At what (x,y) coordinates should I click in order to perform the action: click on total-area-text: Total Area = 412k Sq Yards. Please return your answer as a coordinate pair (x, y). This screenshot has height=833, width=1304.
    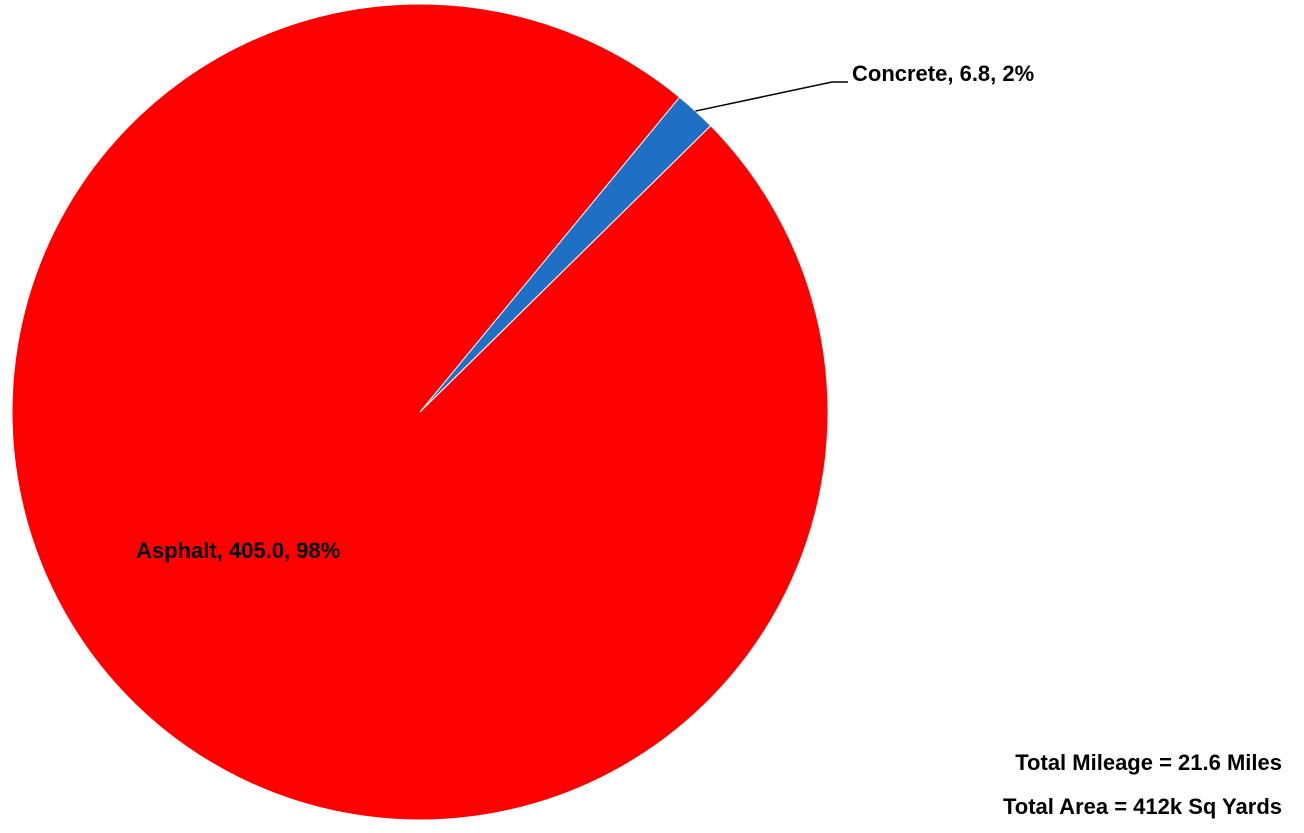
    Looking at the image, I should click on (1142, 806).